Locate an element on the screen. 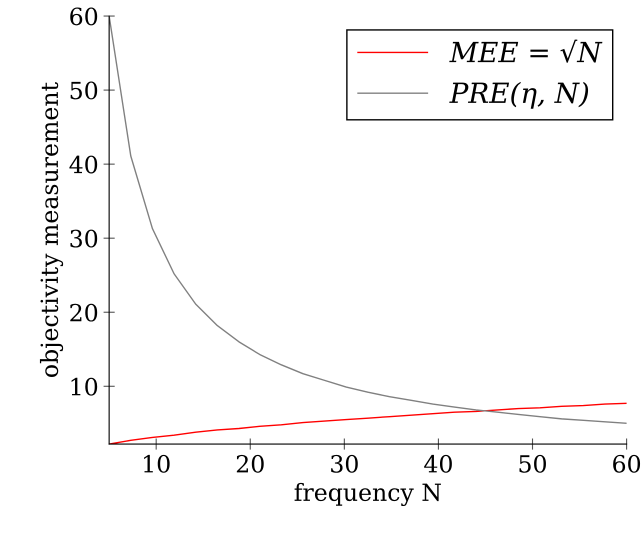 This screenshot has width=642, height=535. legend-label: PRE(η, N) is located at coordinates (518, 95).